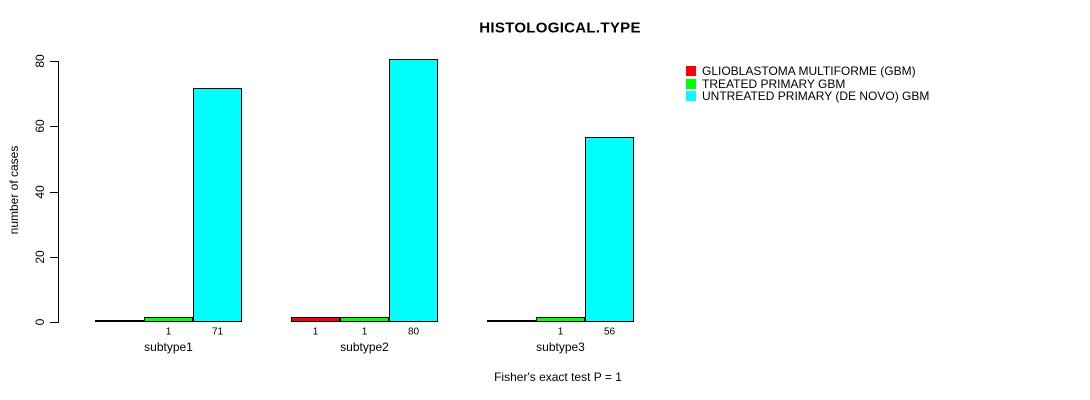 Image resolution: width=1090 pixels, height=400 pixels. I want to click on x-category-label: subtype1, so click(168, 347).